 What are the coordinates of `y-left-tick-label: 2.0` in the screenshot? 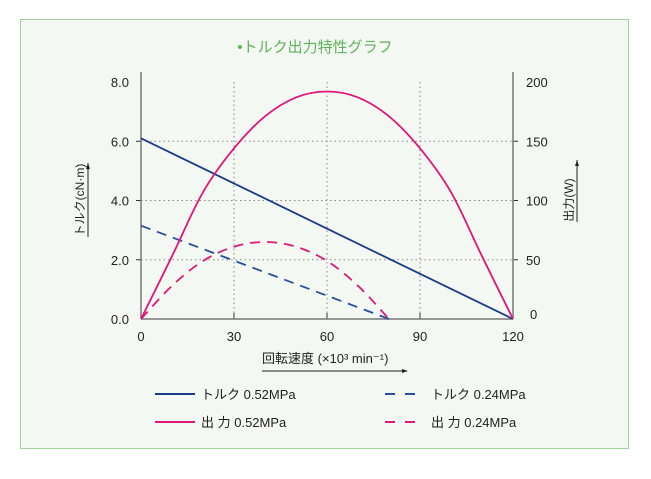 It's located at (120, 260).